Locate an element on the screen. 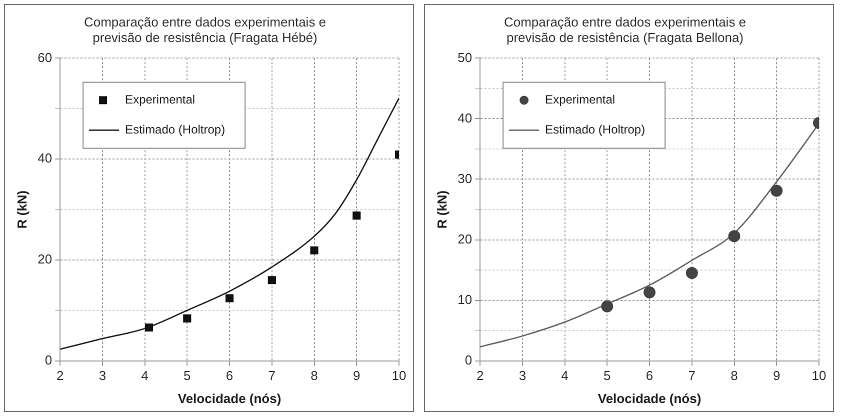 Image resolution: width=849 pixels, height=416 pixels. y-tick-label: 60 is located at coordinates (45, 57).